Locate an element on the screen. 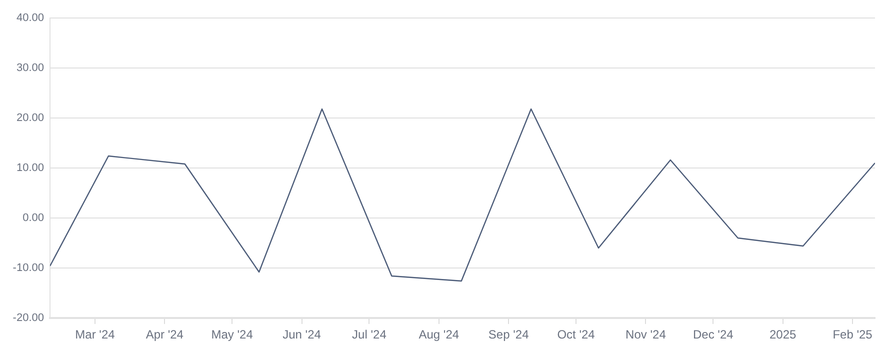  x-tick-label: Apr '24 is located at coordinates (165, 335).